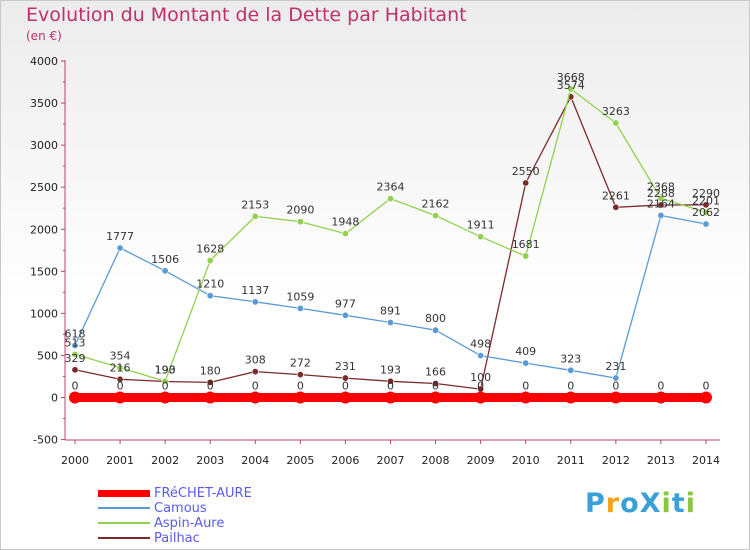 The width and height of the screenshot is (750, 550). Describe the element at coordinates (44, 313) in the screenshot. I see `y-tick-label: 1000` at that location.